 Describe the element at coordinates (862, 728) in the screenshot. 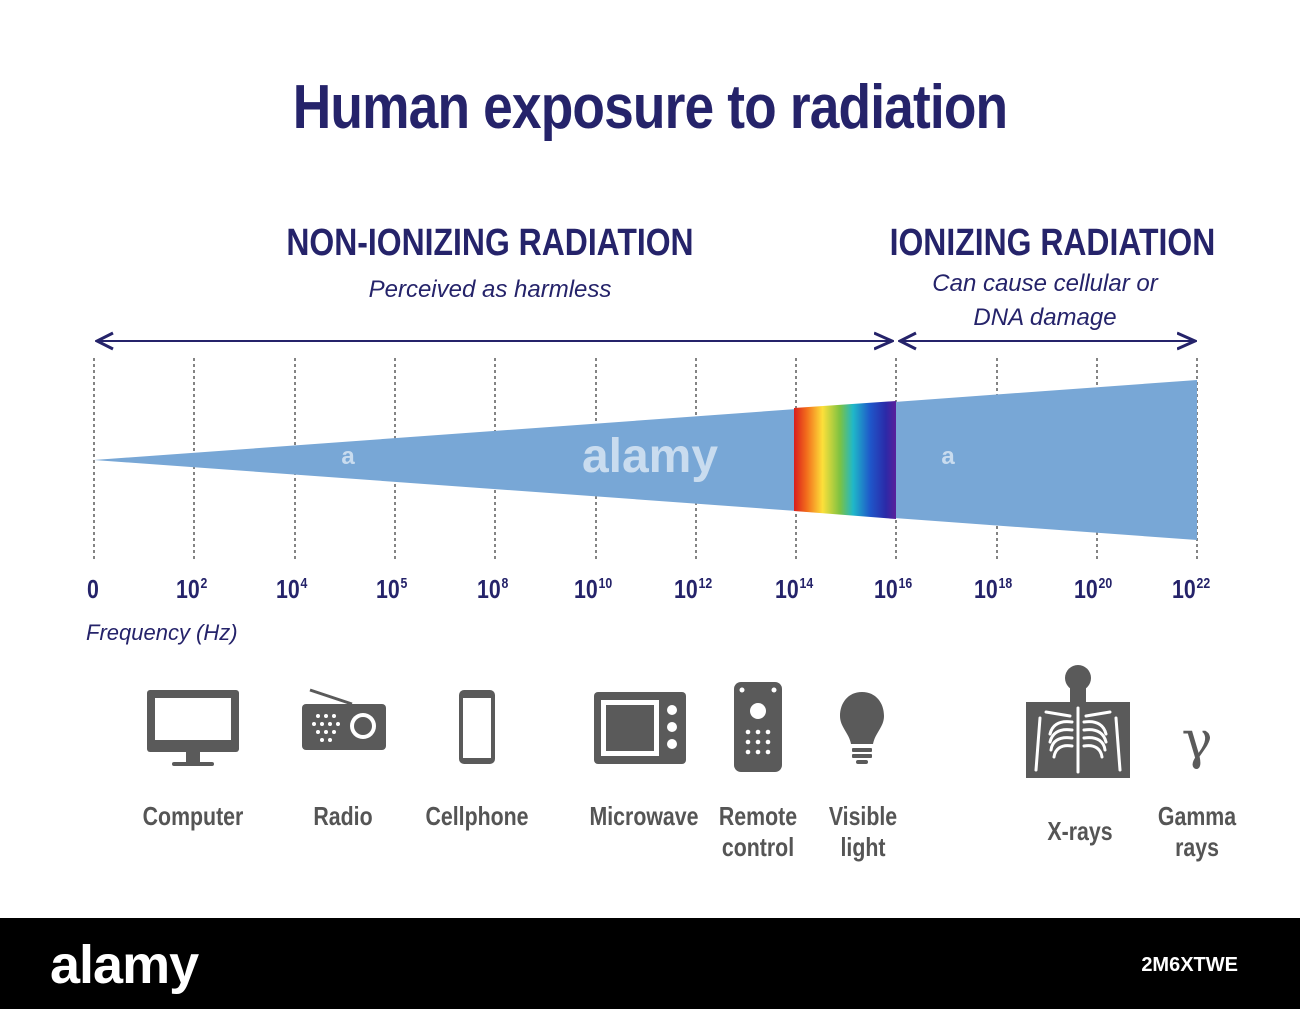

I see `light-bulb-icon` at that location.